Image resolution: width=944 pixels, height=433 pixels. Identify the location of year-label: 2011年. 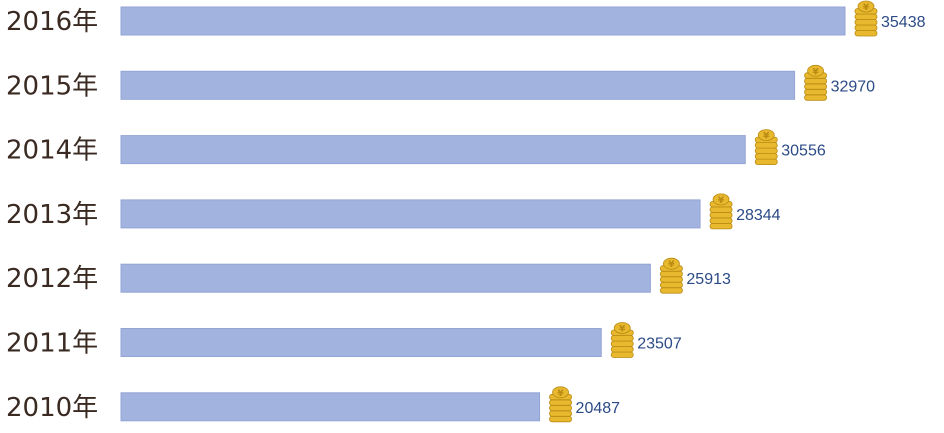
(52, 344).